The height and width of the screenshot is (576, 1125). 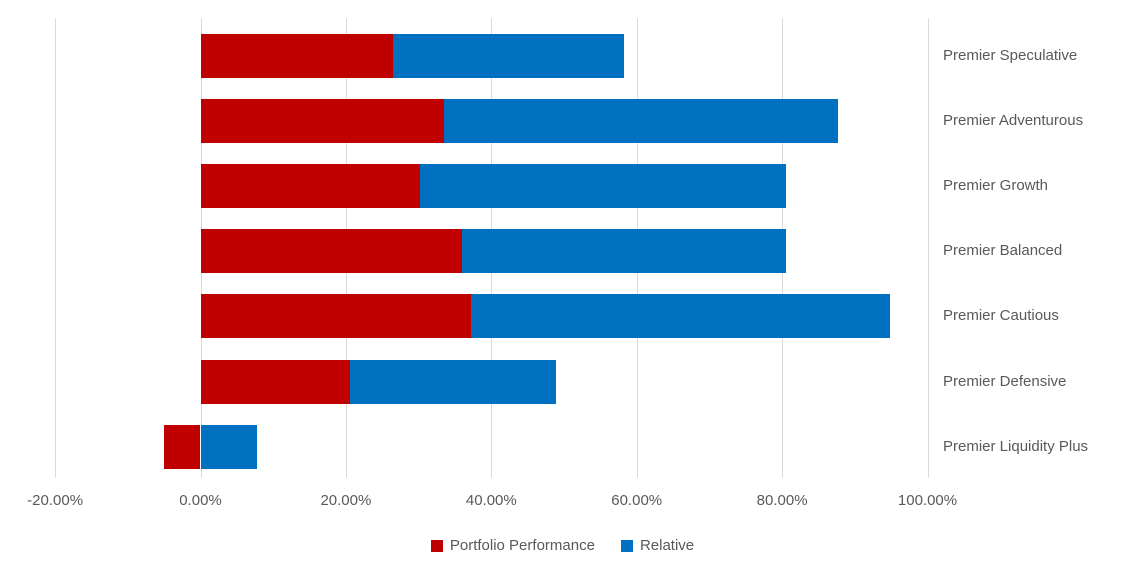 What do you see at coordinates (522, 545) in the screenshot?
I see `legend-label-portfolio-performance: Portfolio Performance` at bounding box center [522, 545].